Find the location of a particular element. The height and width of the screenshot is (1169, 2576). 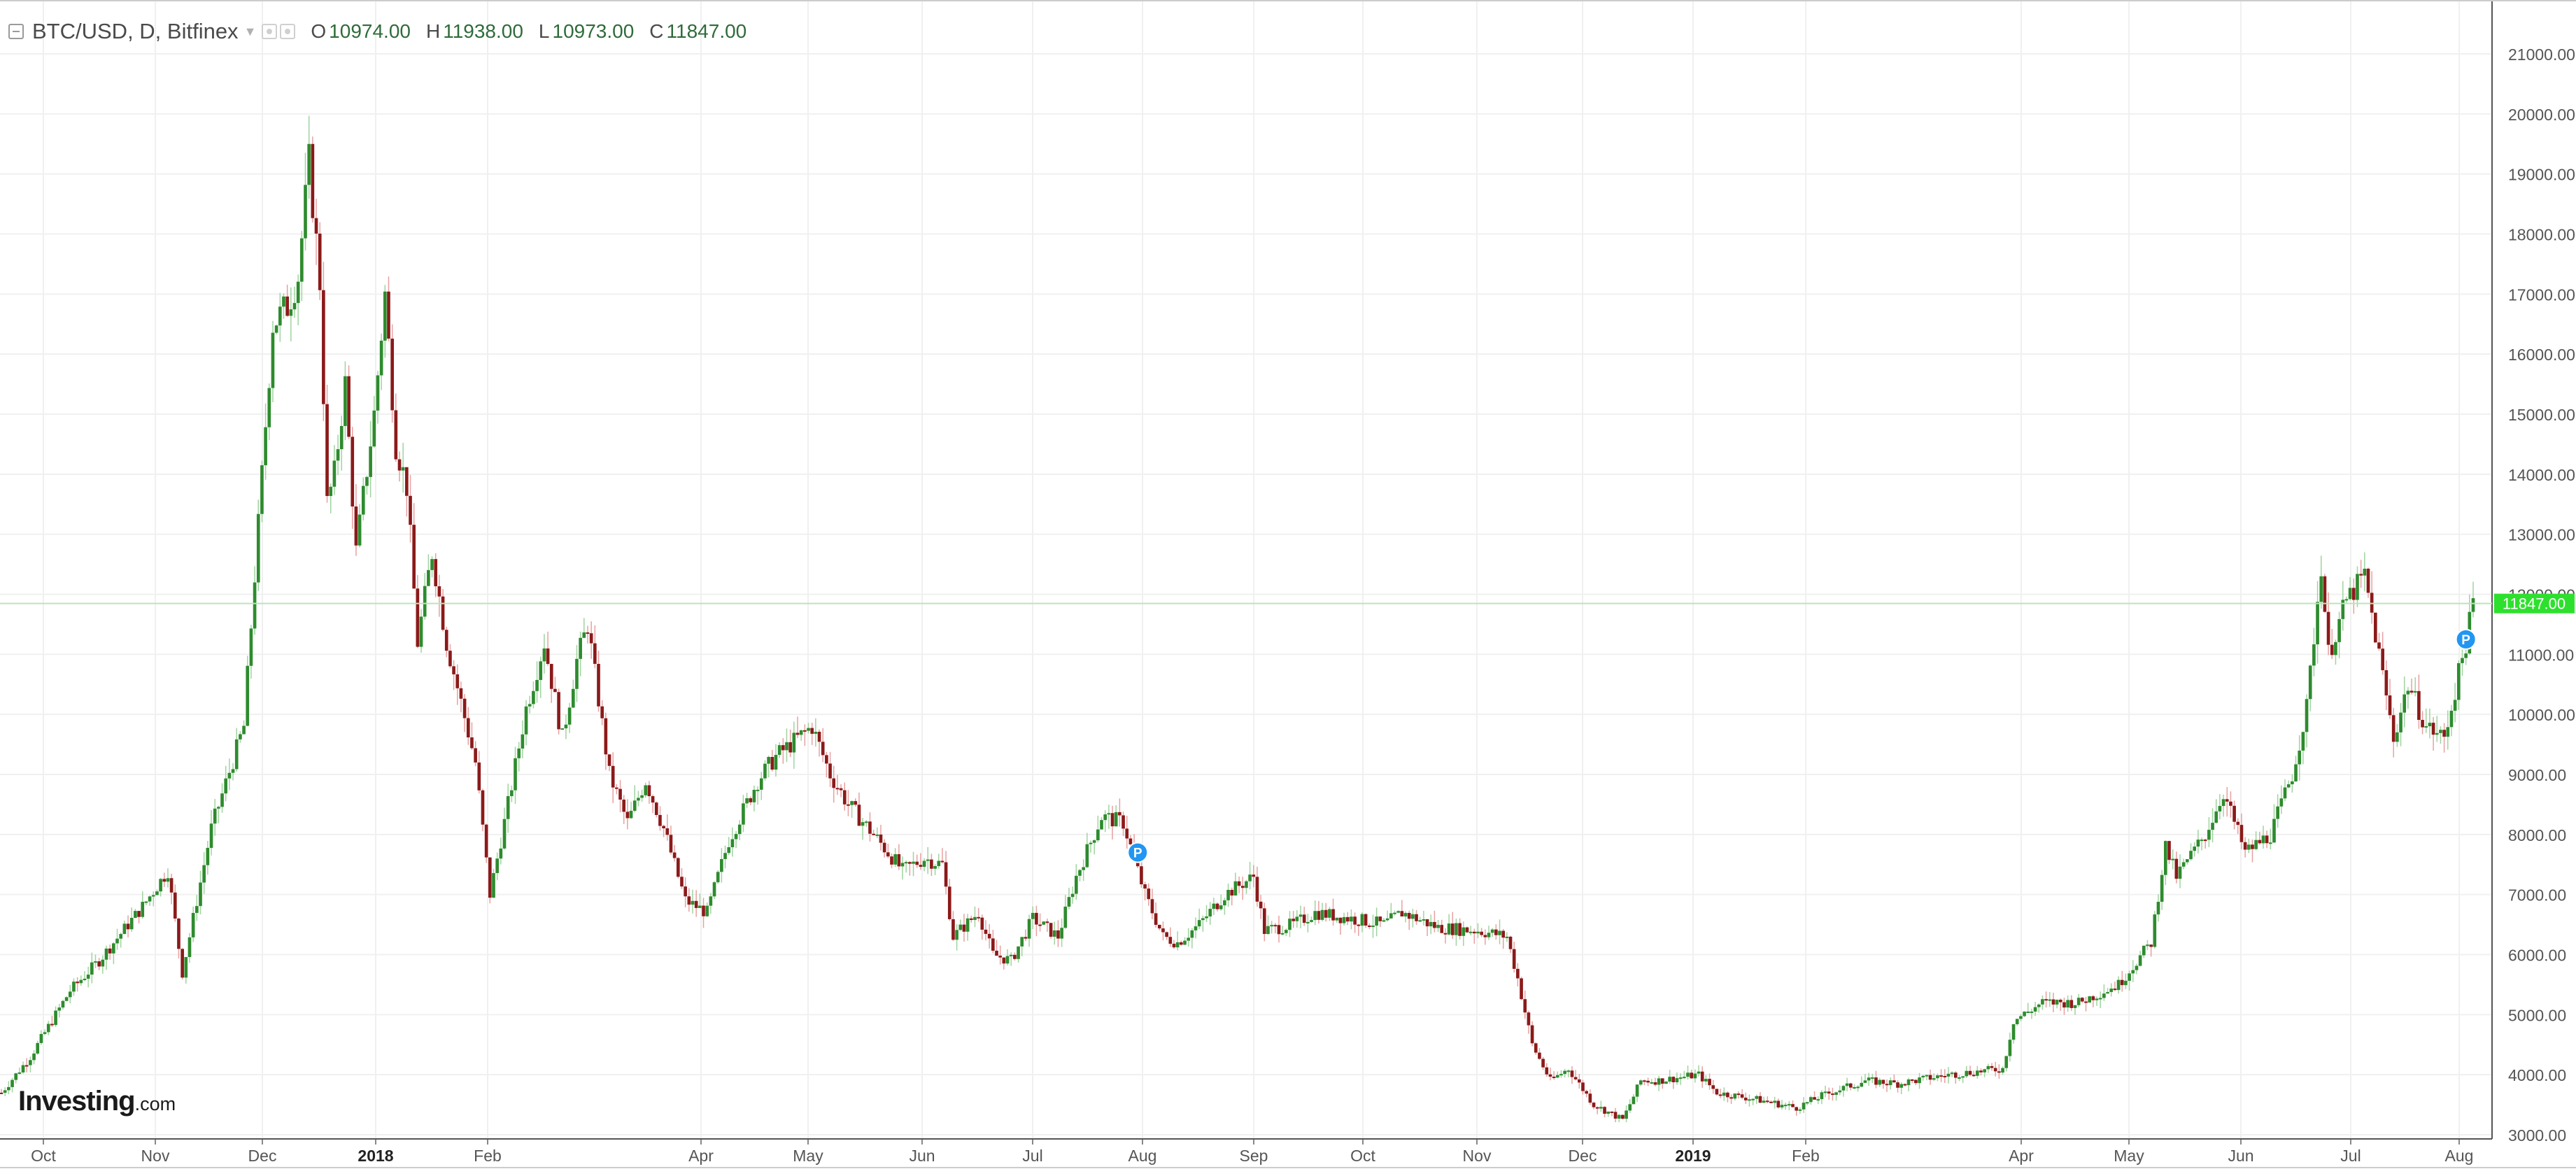

y-tick-label: 18000.00 is located at coordinates (2541, 235).